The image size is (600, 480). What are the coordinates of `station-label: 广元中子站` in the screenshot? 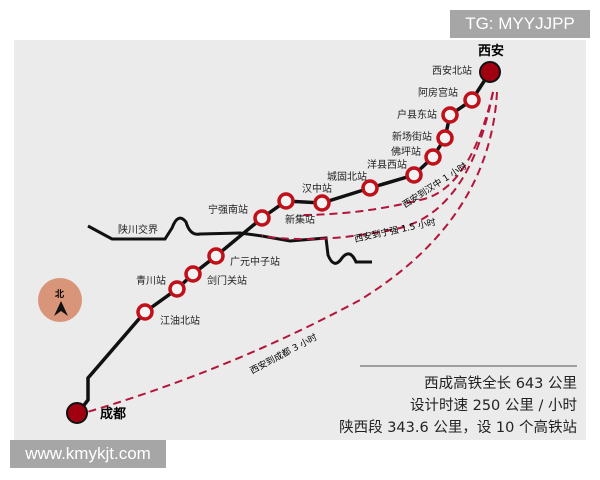 It's located at (255, 261).